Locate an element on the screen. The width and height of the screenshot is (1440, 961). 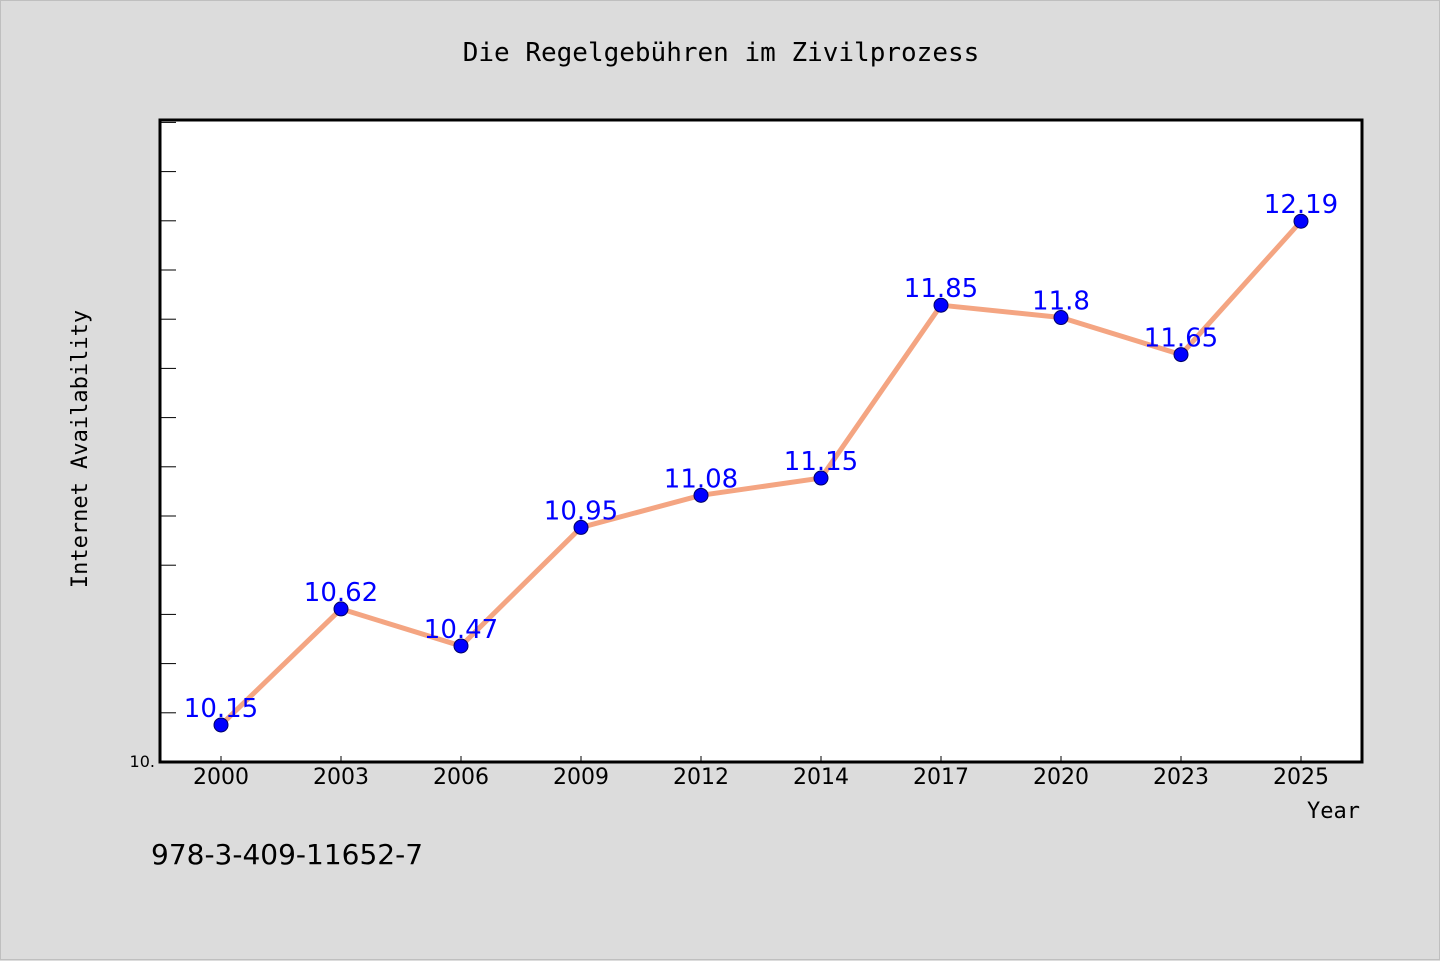
x-axis-ticks: 2000 2003 2006 2009 2012 2014 2017 2020 2023 2025 is located at coordinates (761, 773).